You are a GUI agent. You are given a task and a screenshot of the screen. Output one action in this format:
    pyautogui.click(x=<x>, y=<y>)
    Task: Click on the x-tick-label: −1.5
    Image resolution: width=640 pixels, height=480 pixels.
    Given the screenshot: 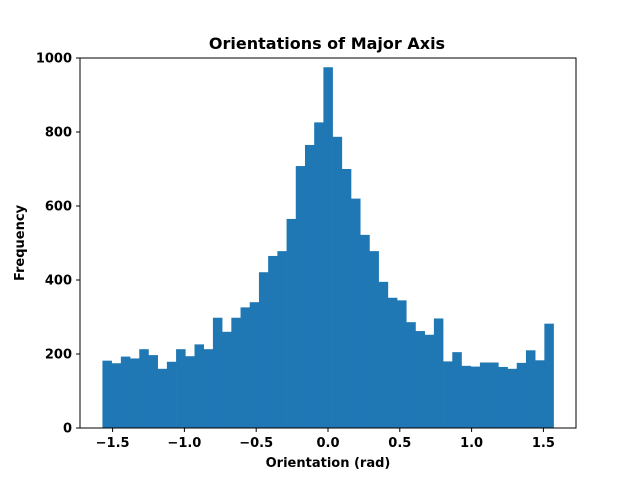 What is the action you would take?
    pyautogui.click(x=113, y=443)
    